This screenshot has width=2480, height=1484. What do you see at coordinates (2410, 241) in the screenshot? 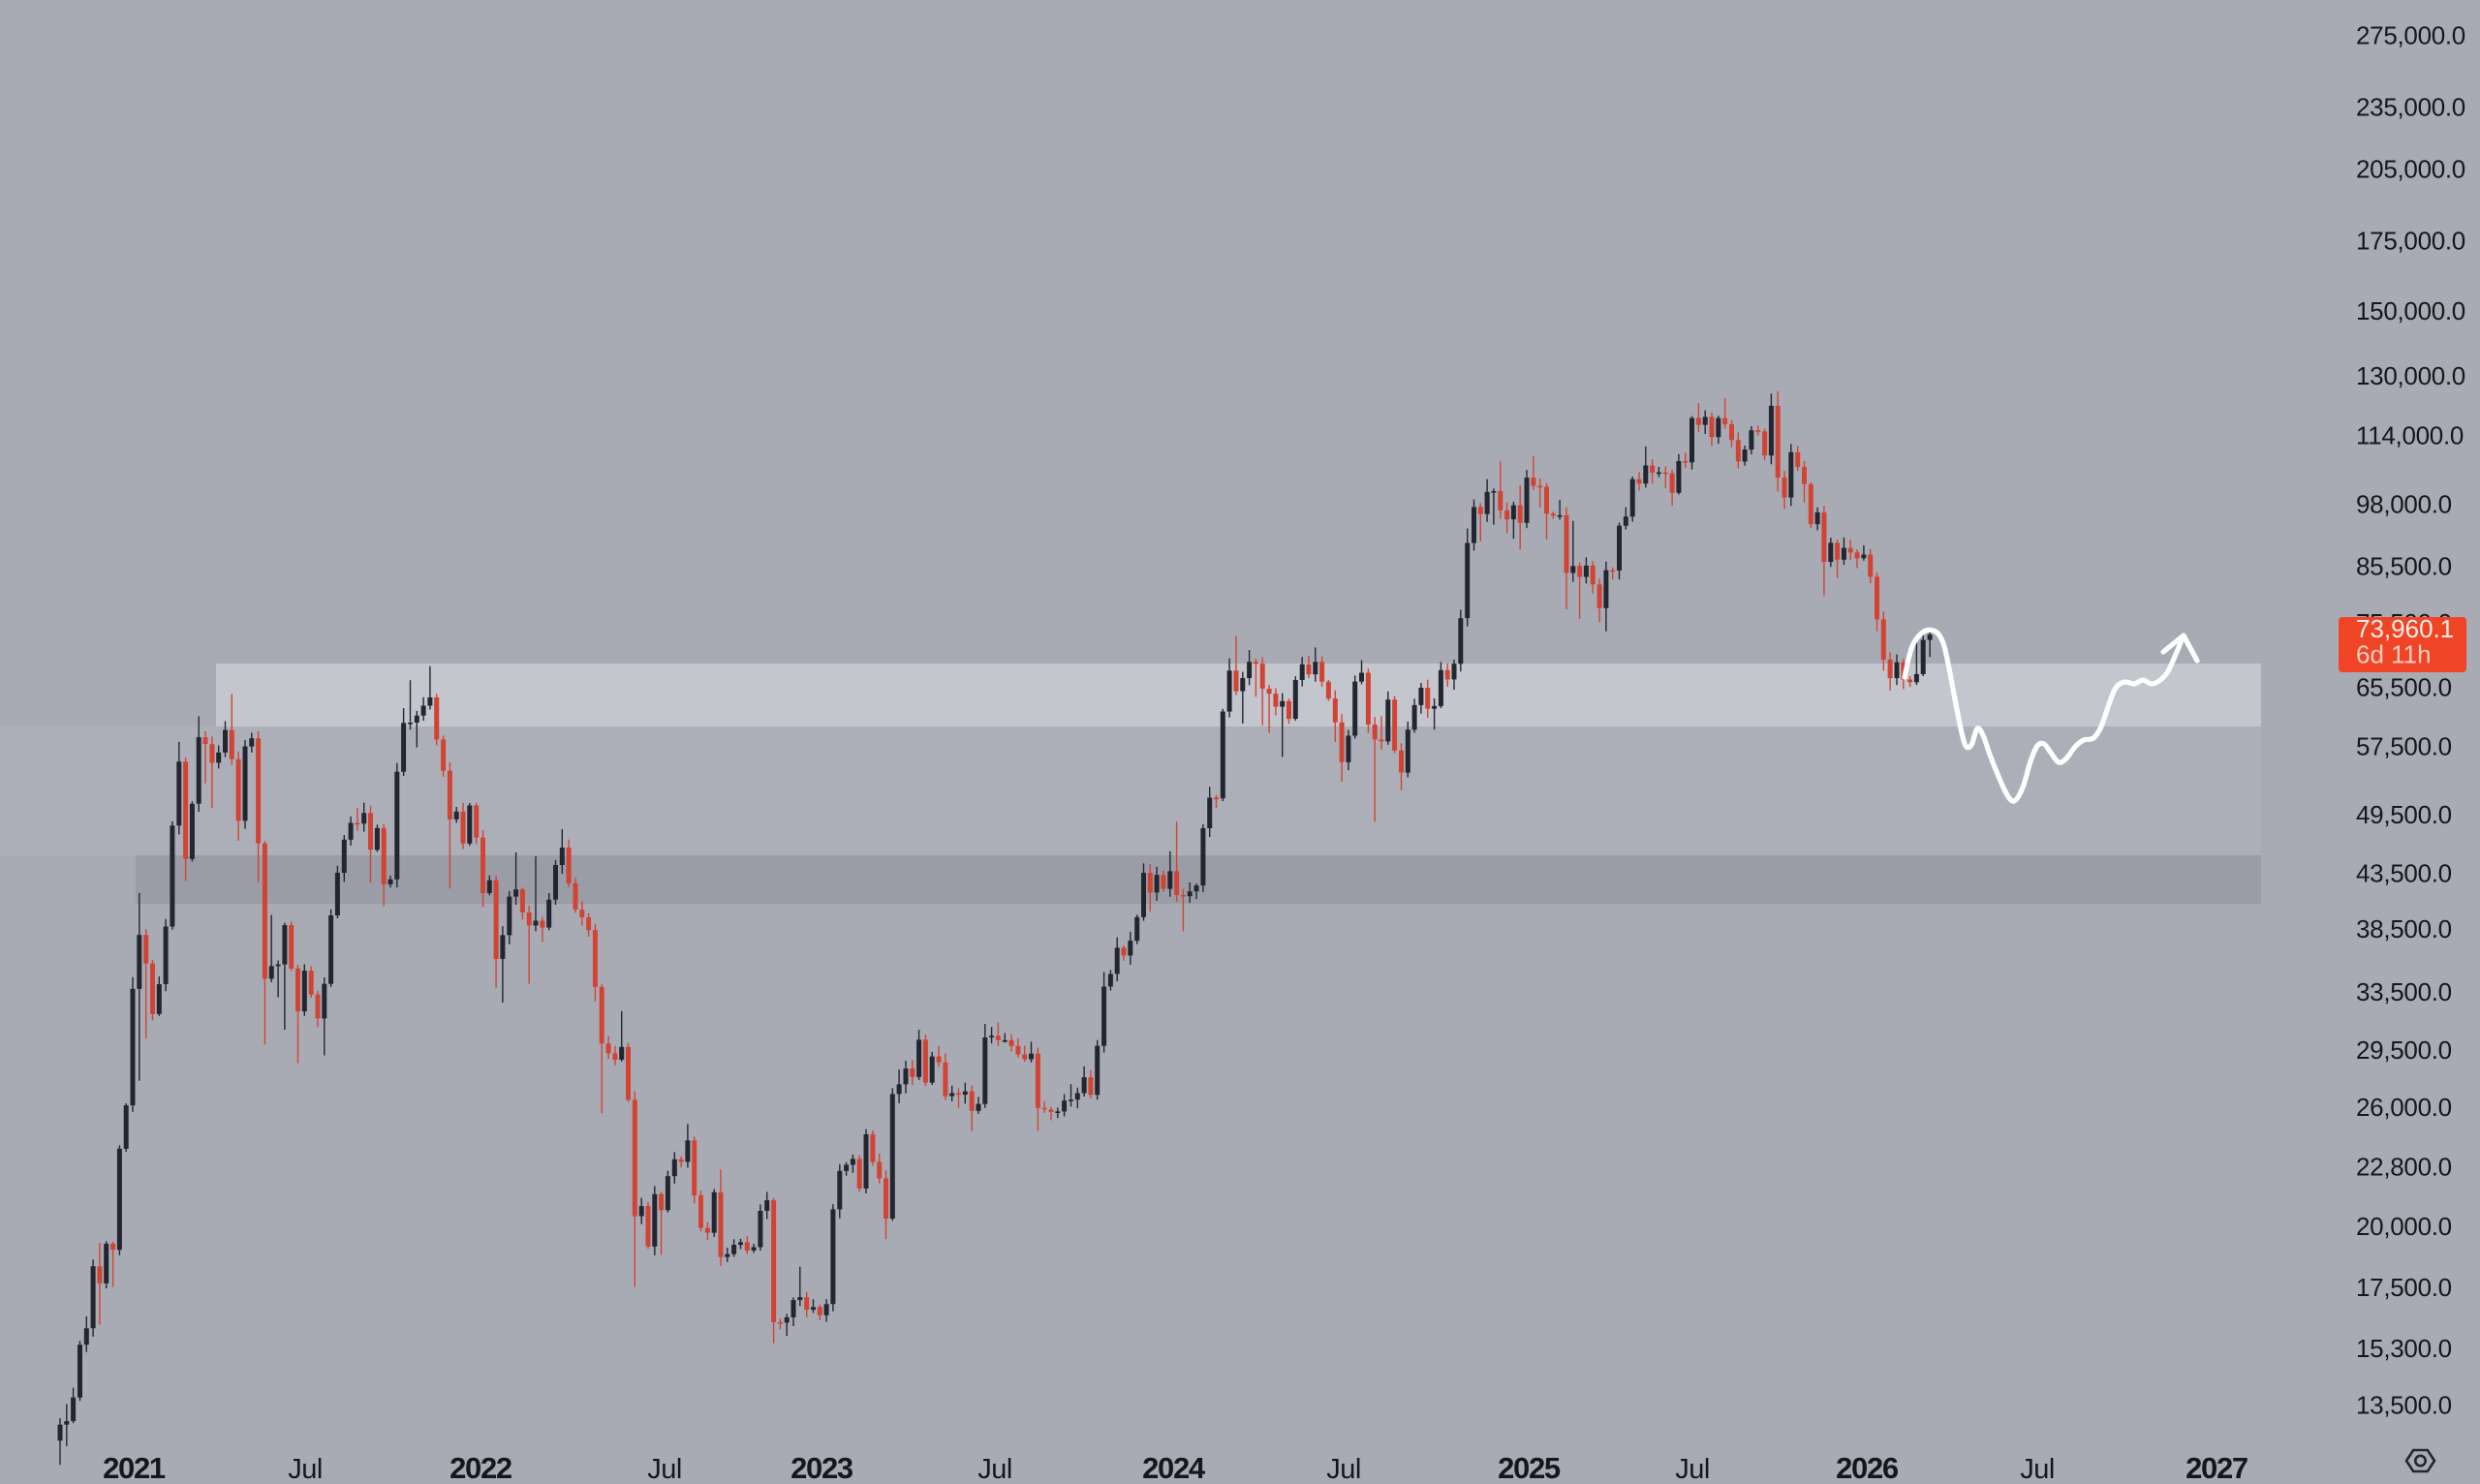
I see `svg-text: 175,000.0` at bounding box center [2410, 241].